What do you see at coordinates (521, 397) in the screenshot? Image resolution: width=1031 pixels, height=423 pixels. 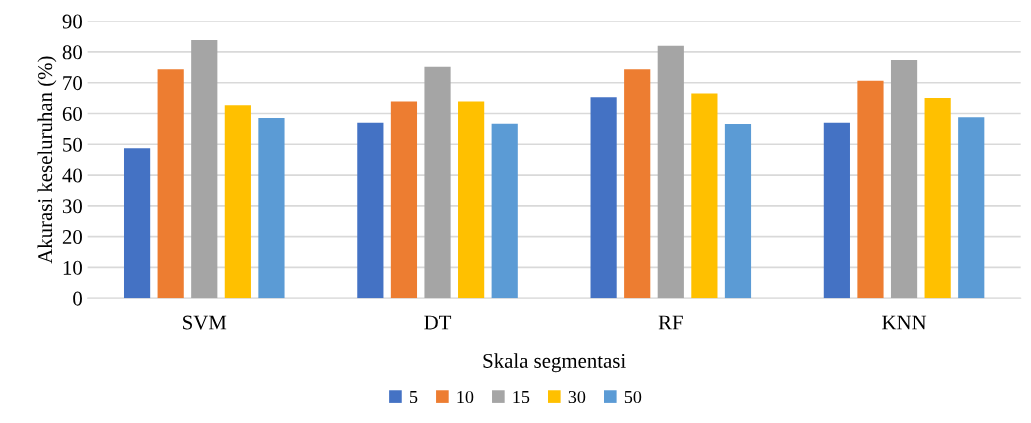 I see `legend-label: 15` at bounding box center [521, 397].